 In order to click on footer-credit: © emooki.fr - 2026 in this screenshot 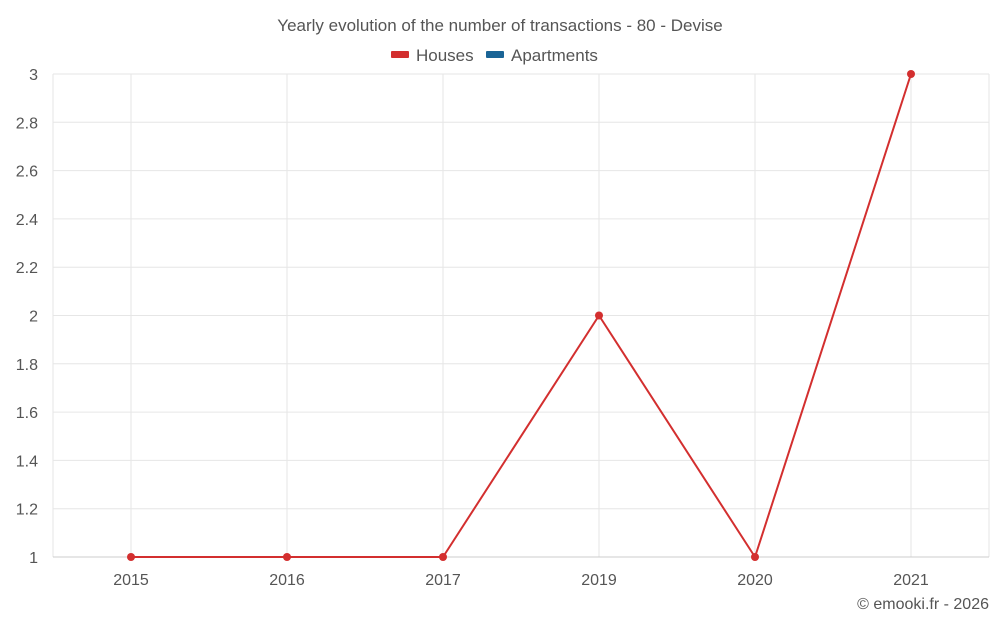, I will do `click(923, 604)`.